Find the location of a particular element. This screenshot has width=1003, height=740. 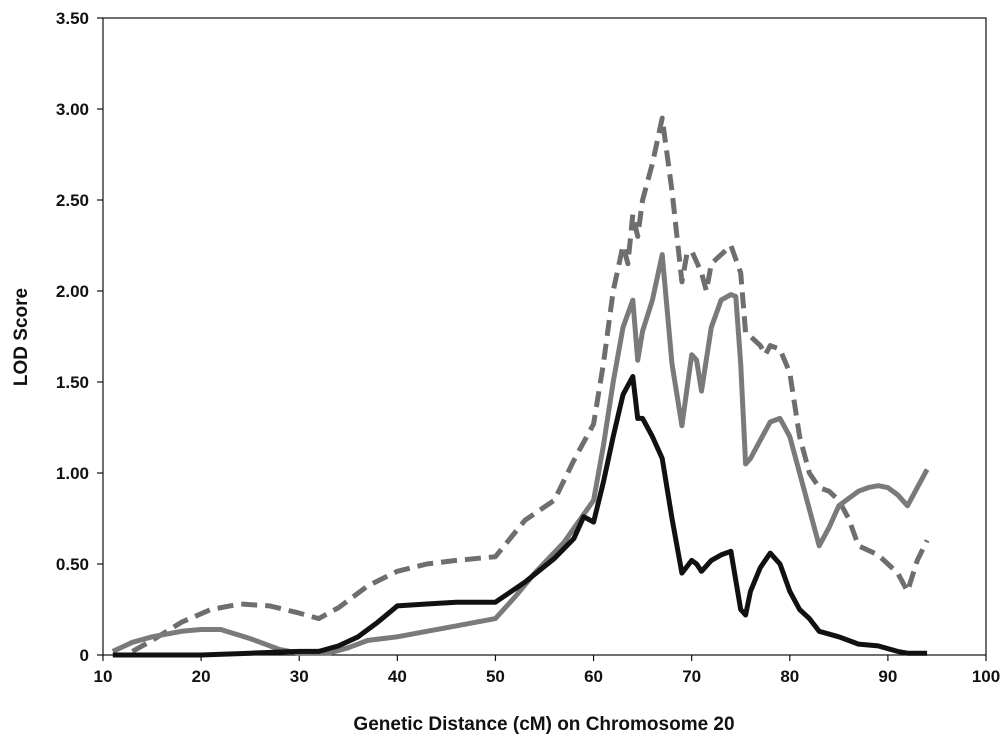

x-tick-label: 40 is located at coordinates (397, 676).